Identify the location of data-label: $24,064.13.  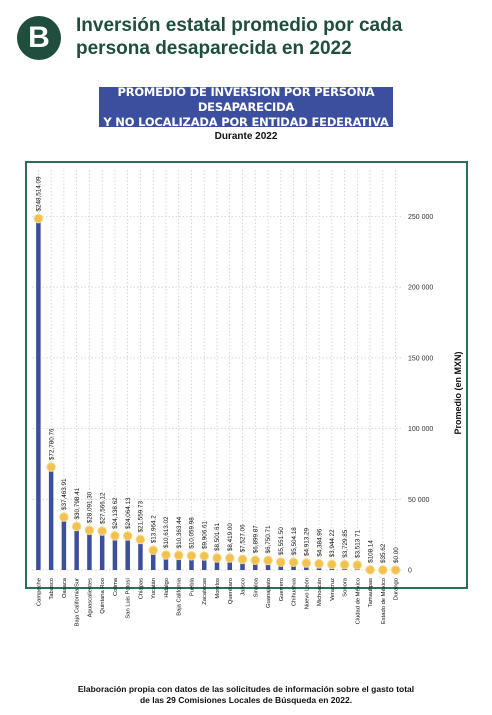
(128, 513).